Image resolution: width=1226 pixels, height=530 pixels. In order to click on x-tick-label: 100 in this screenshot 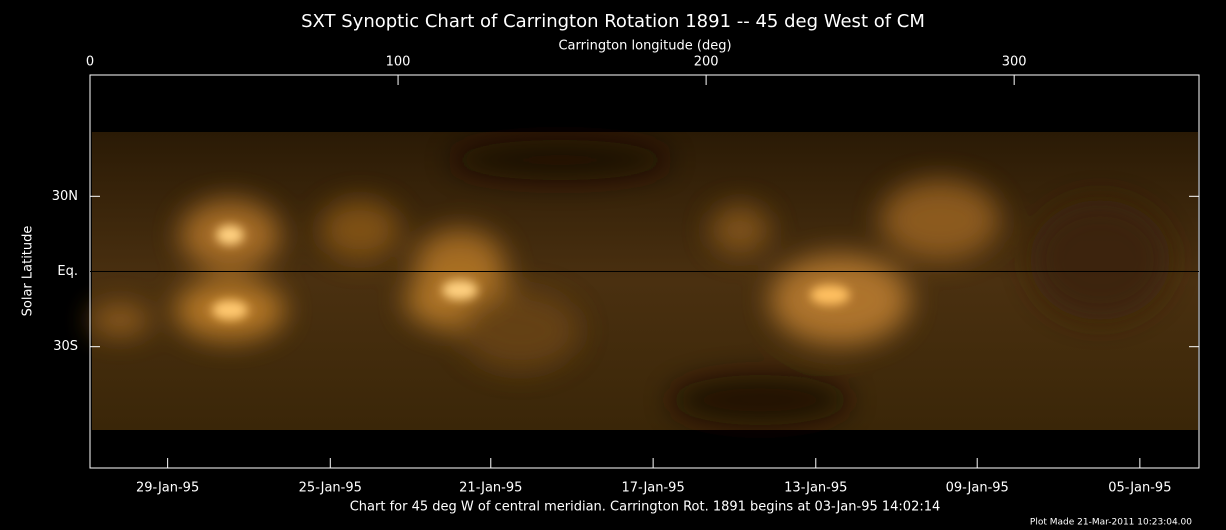, I will do `click(398, 62)`.